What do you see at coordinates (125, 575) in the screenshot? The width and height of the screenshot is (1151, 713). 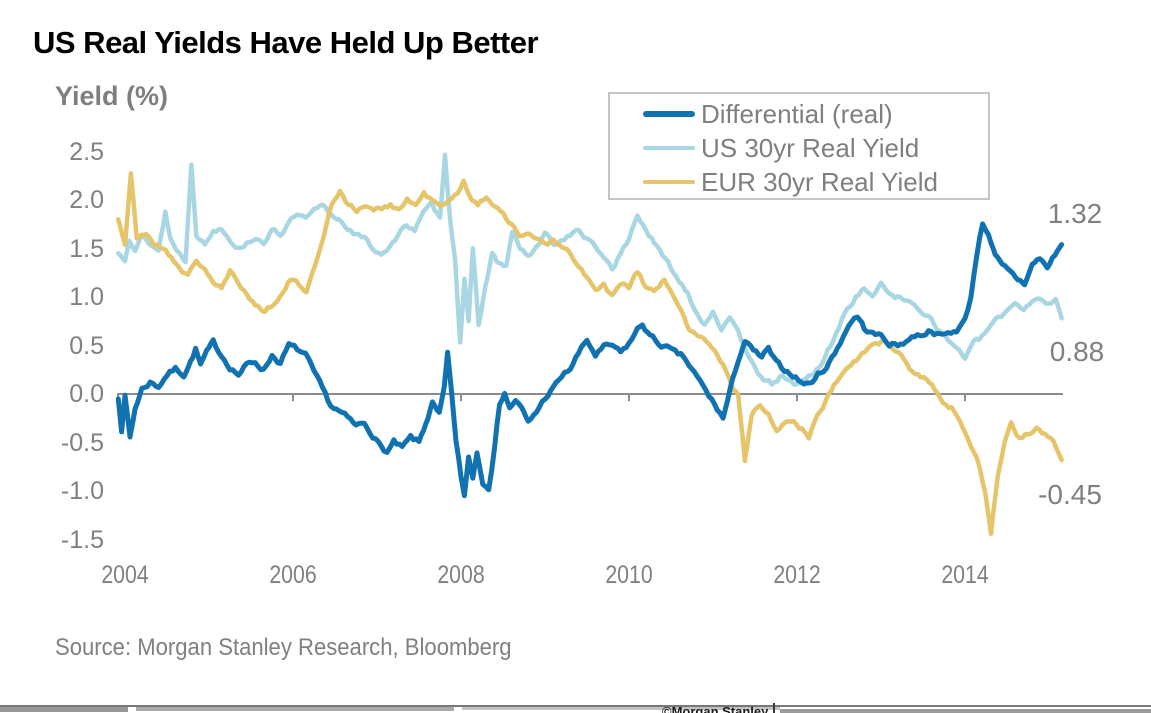 I see `x-tick-label: 2004` at bounding box center [125, 575].